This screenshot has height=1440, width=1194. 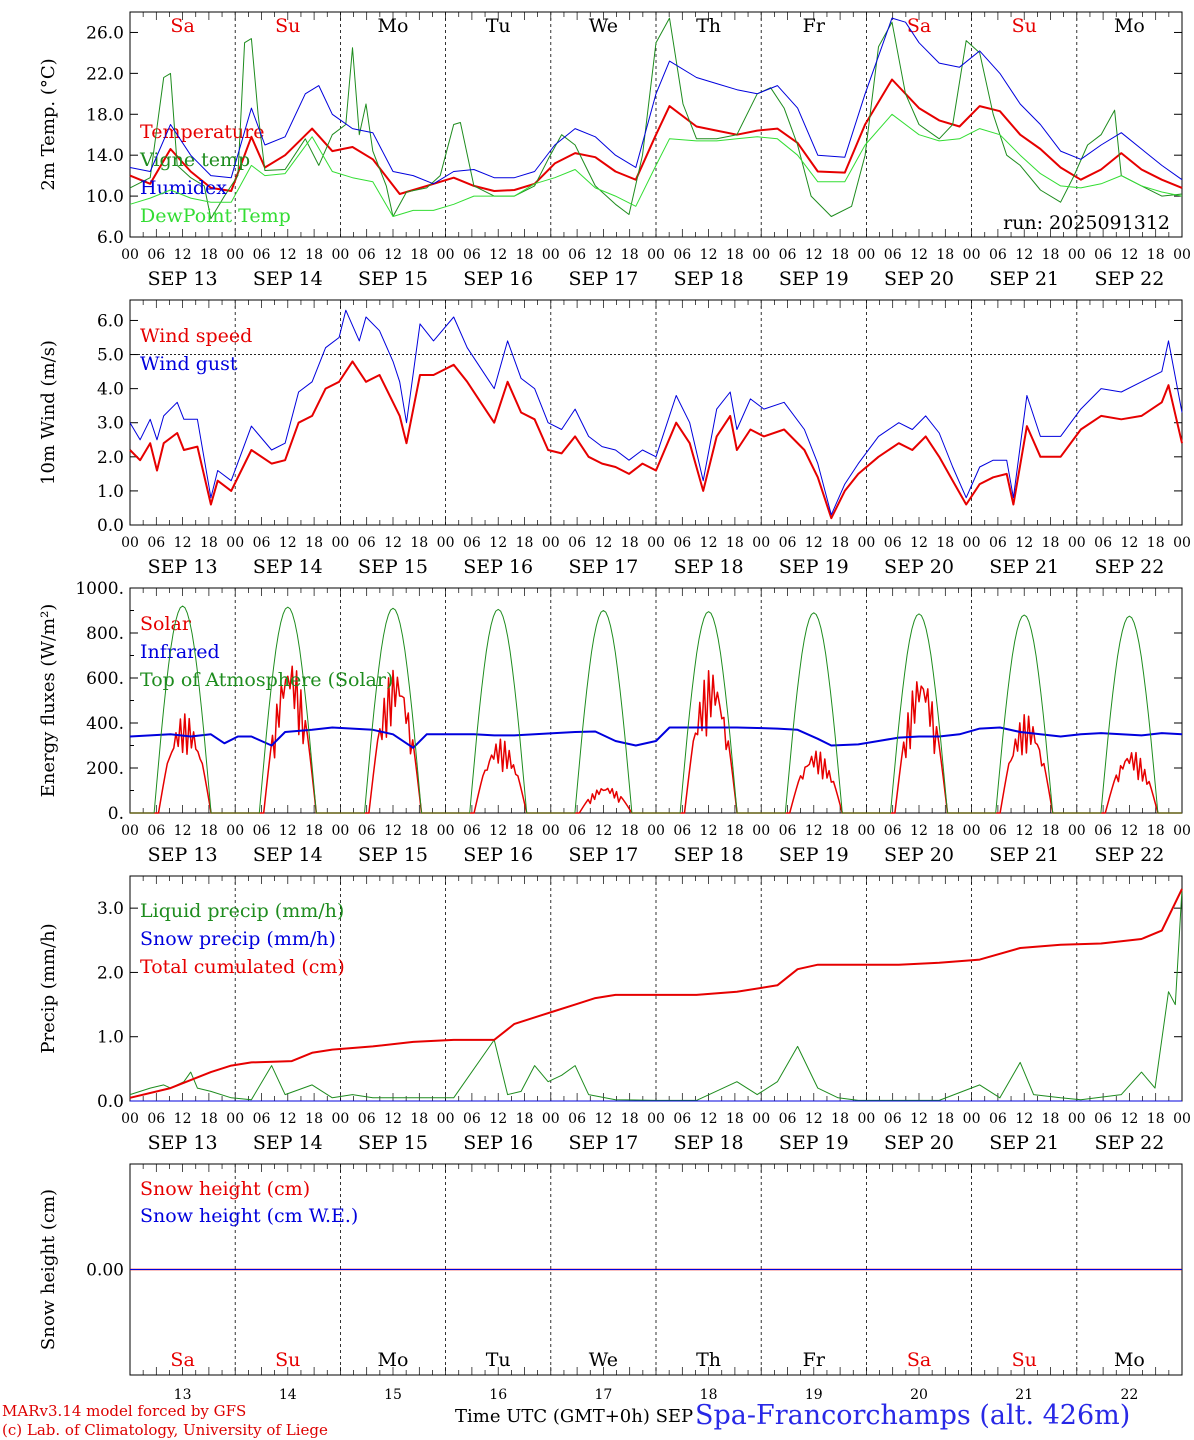 I want to click on day-number-label: 19, so click(x=814, y=1395).